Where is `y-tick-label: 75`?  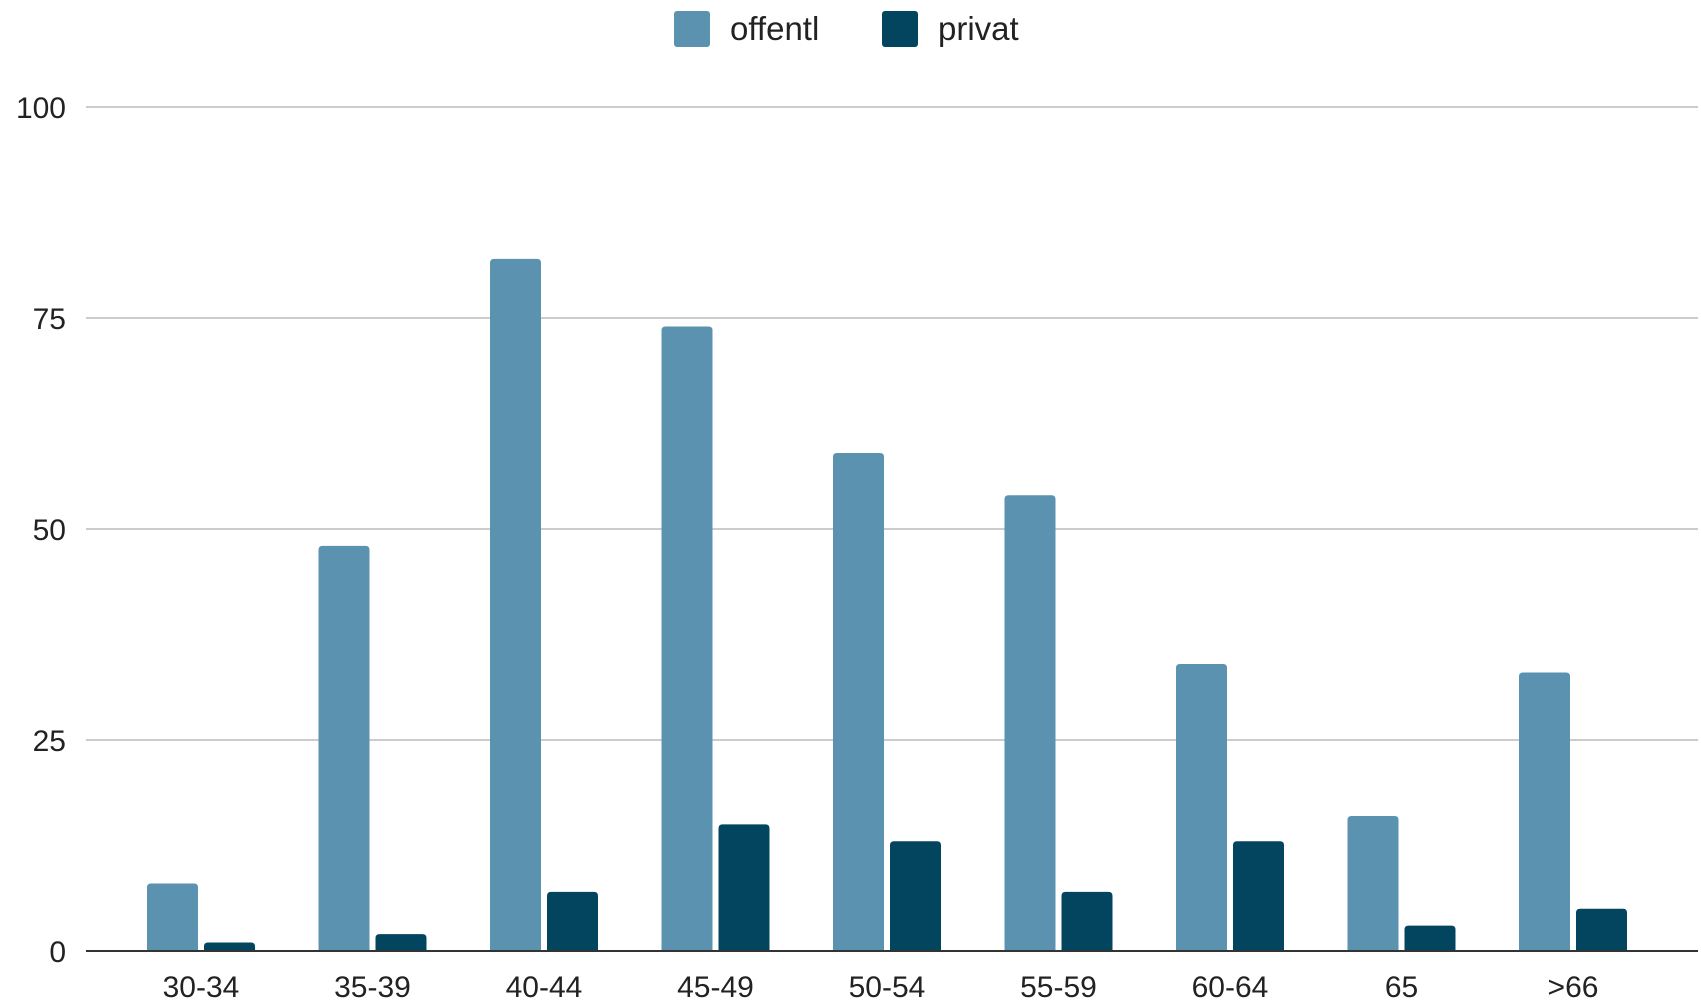
y-tick-label: 75 is located at coordinates (49, 319).